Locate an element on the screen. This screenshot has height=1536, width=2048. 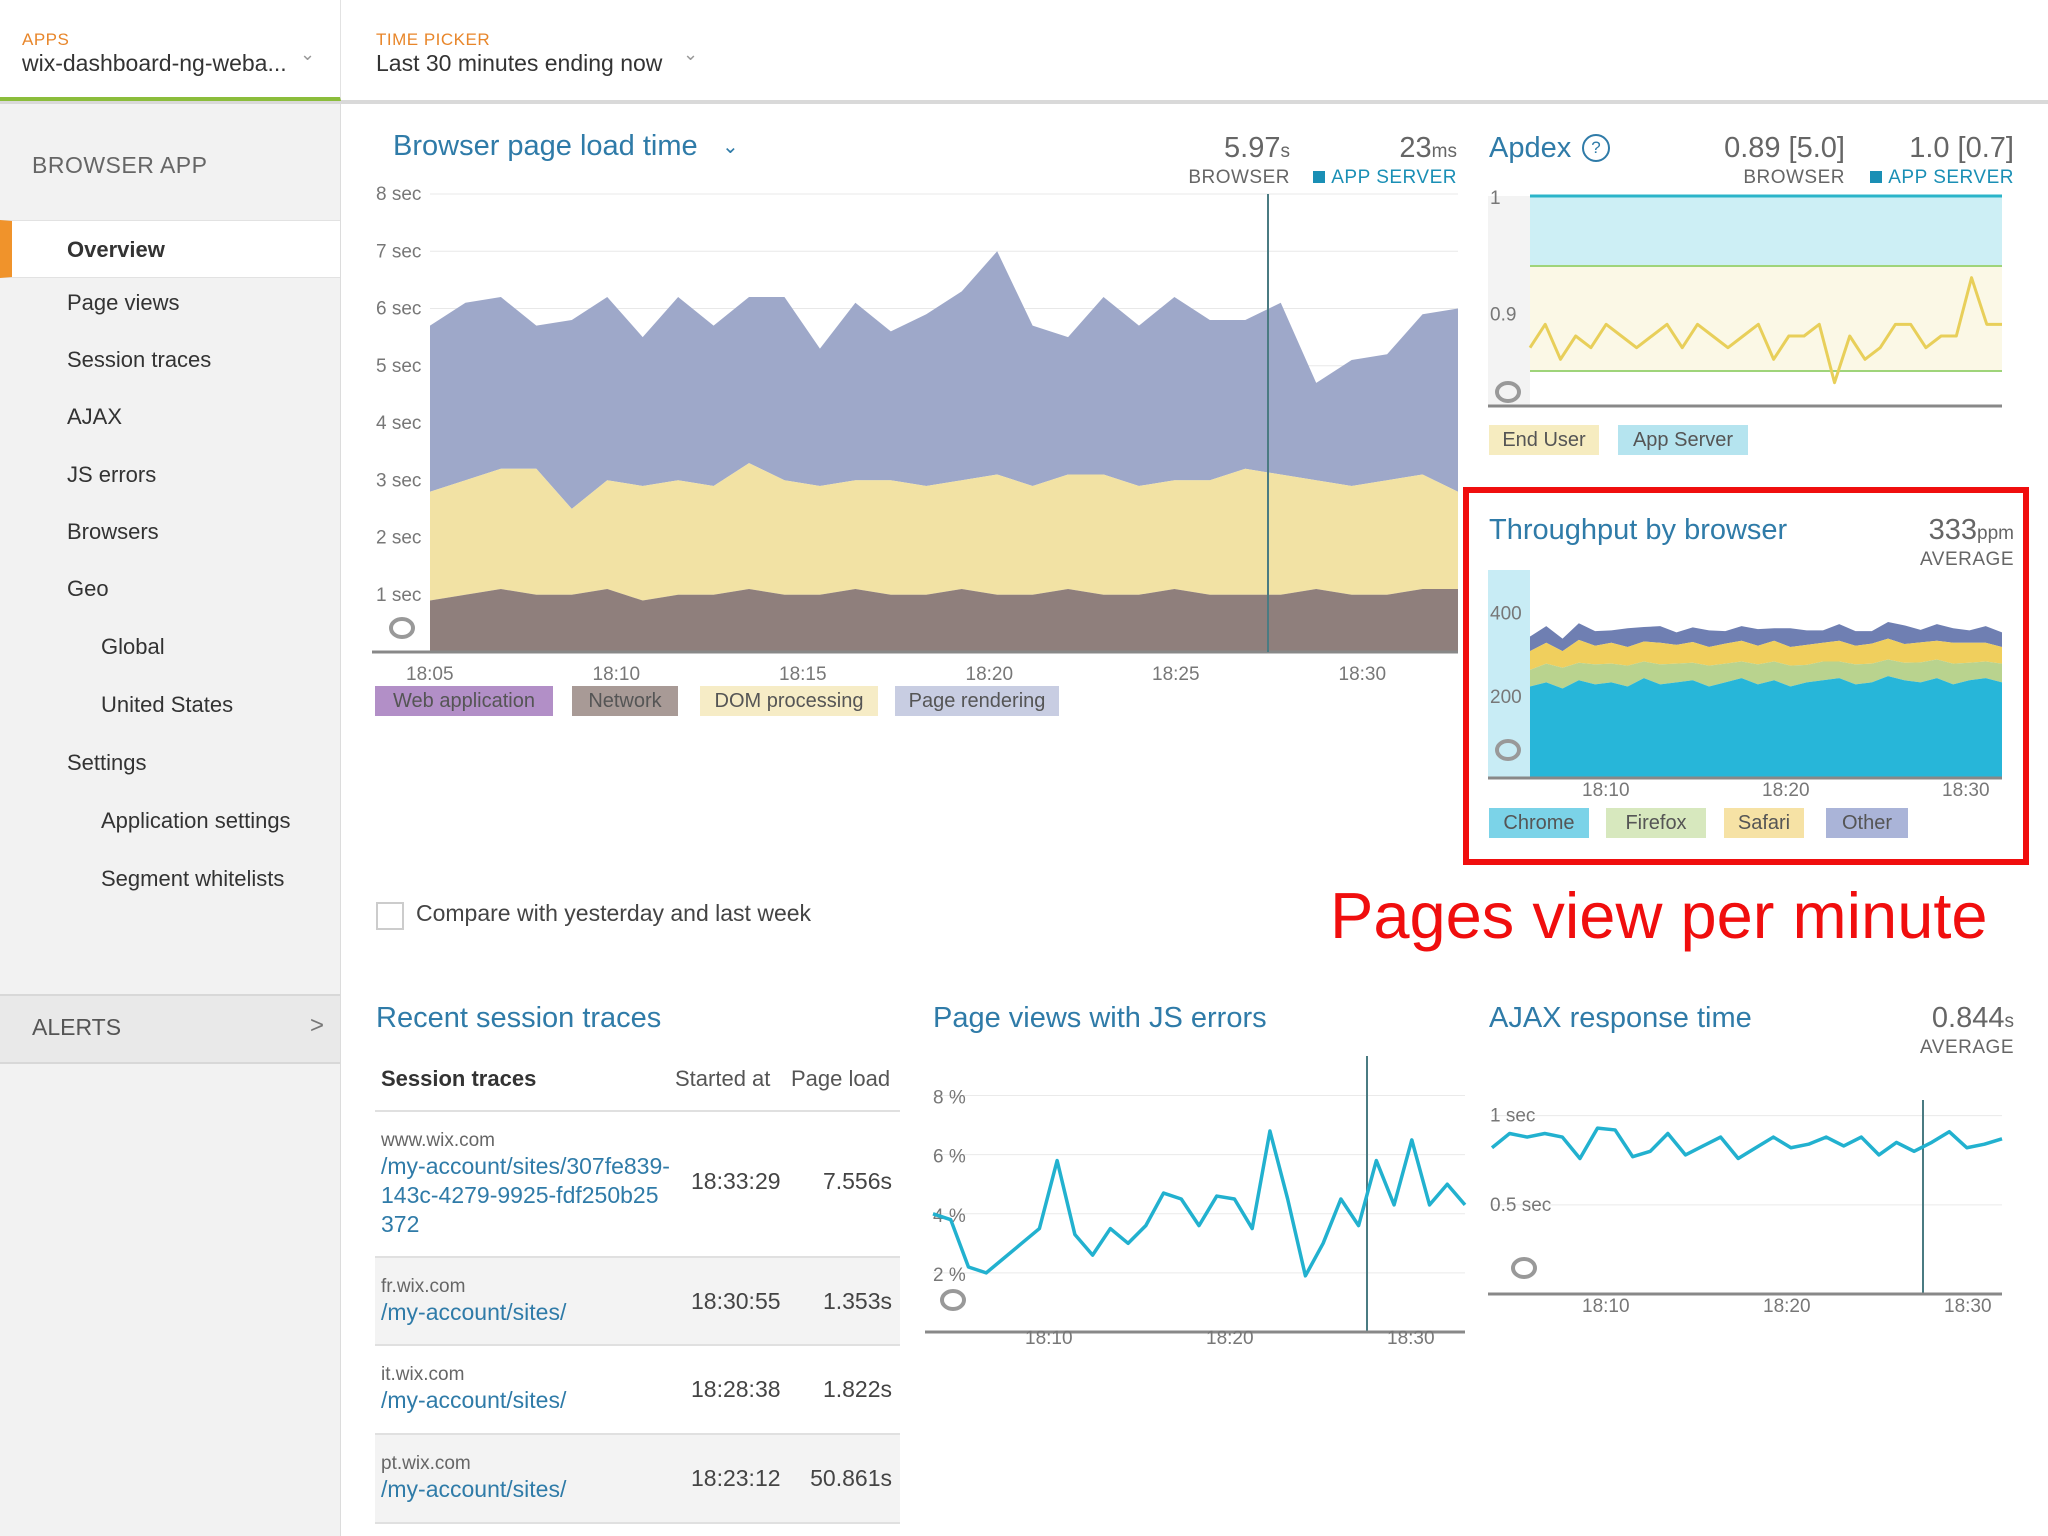
apdex-browser-value: 0.89 [5.0] is located at coordinates (1784, 148).